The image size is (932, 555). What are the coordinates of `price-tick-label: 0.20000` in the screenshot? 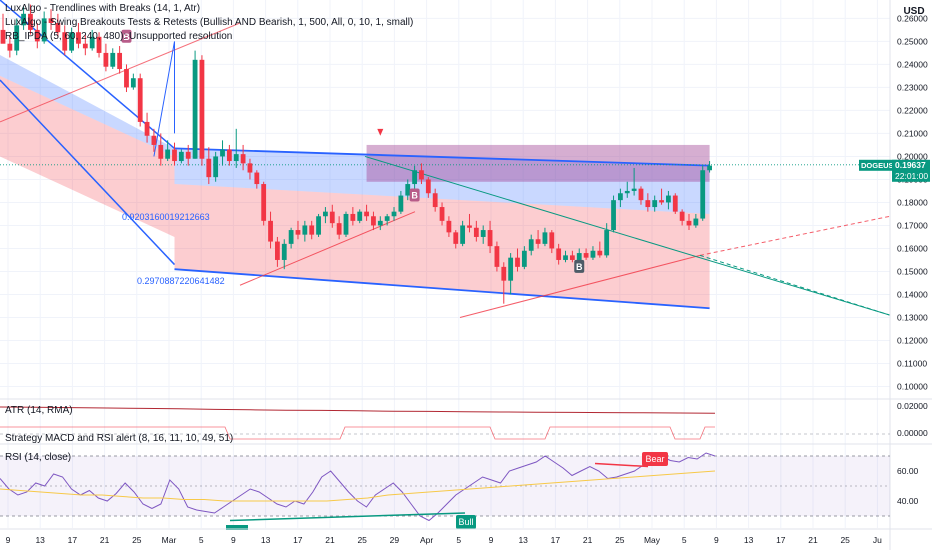 It's located at (912, 156).